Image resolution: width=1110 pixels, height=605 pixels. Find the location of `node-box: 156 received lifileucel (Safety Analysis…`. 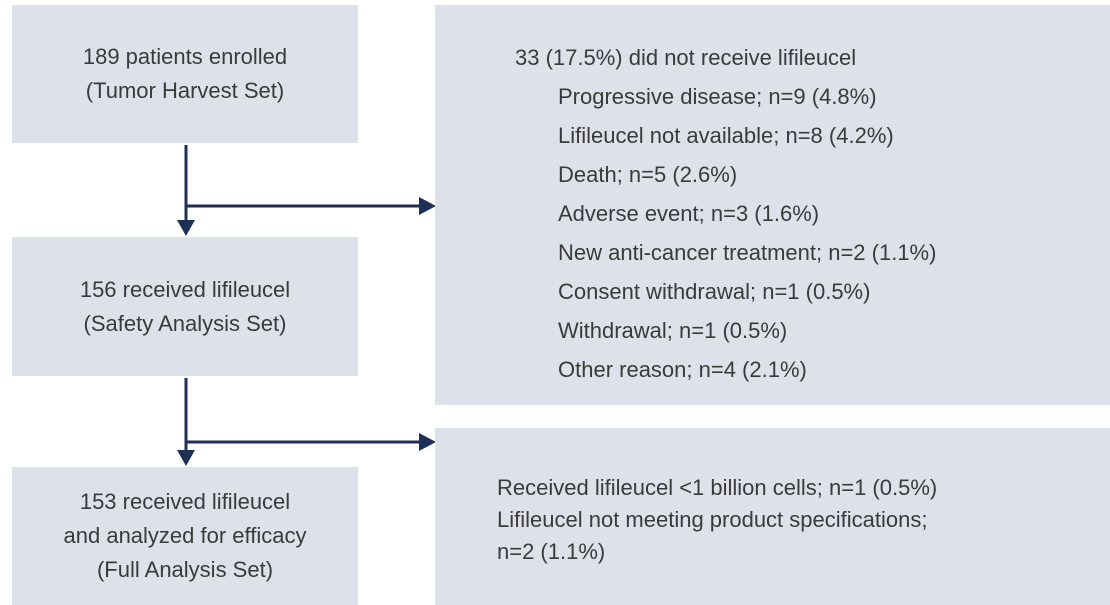

node-box: 156 received lifileucel (Safety Analysis… is located at coordinates (185, 306).